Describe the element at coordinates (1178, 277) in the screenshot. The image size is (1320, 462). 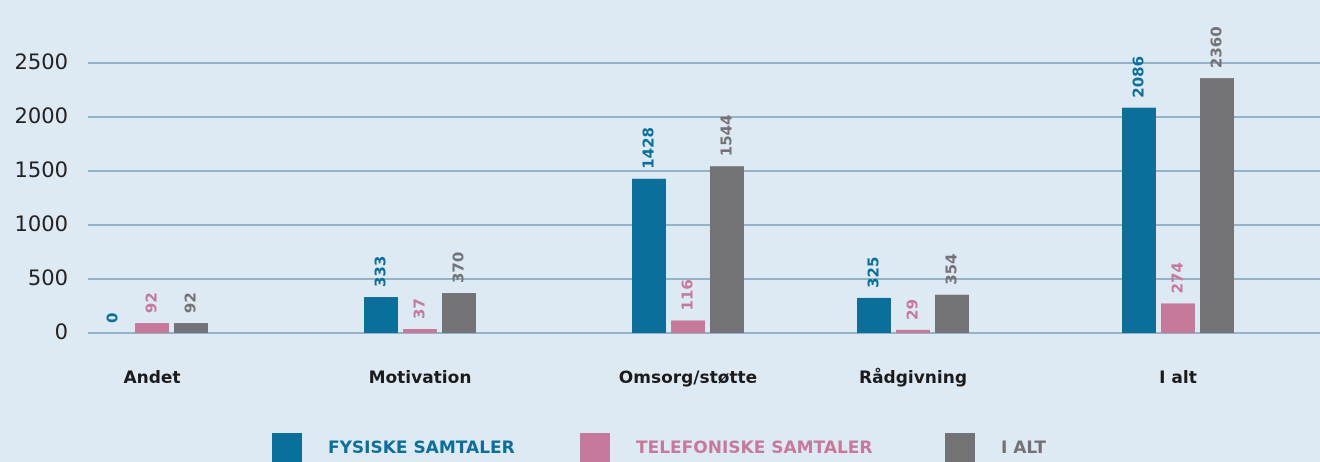
I see `value-label: 274` at that location.